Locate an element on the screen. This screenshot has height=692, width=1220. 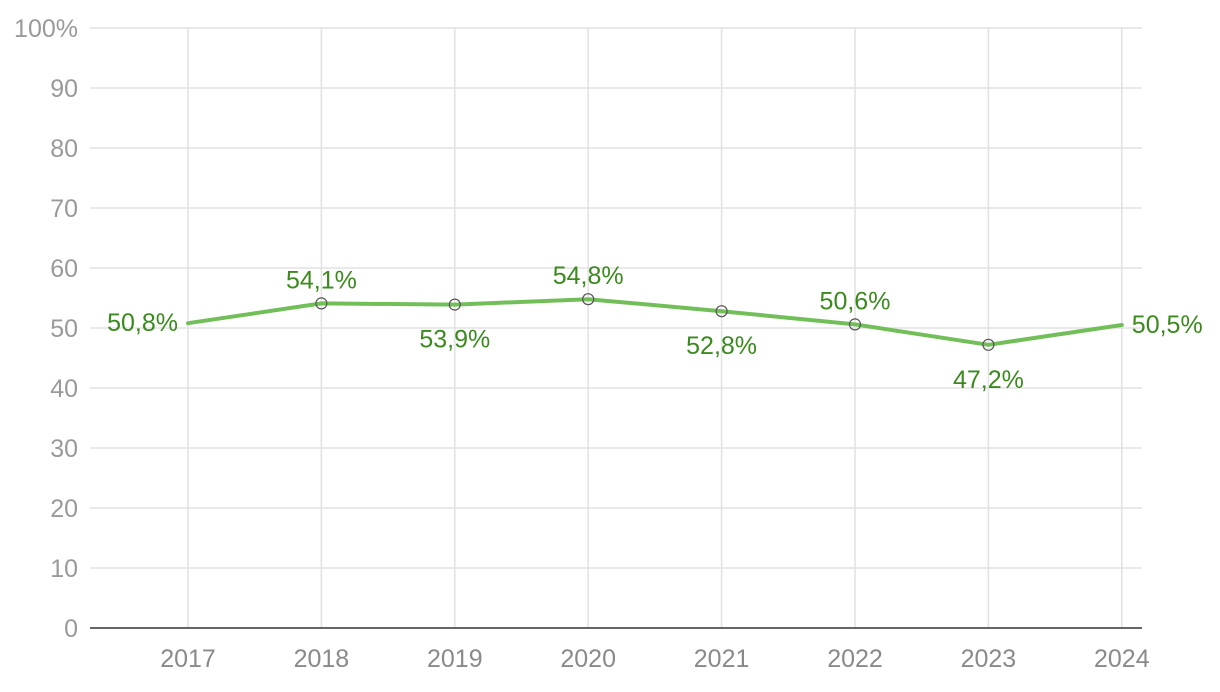
data-point-2020 is located at coordinates (588, 299).